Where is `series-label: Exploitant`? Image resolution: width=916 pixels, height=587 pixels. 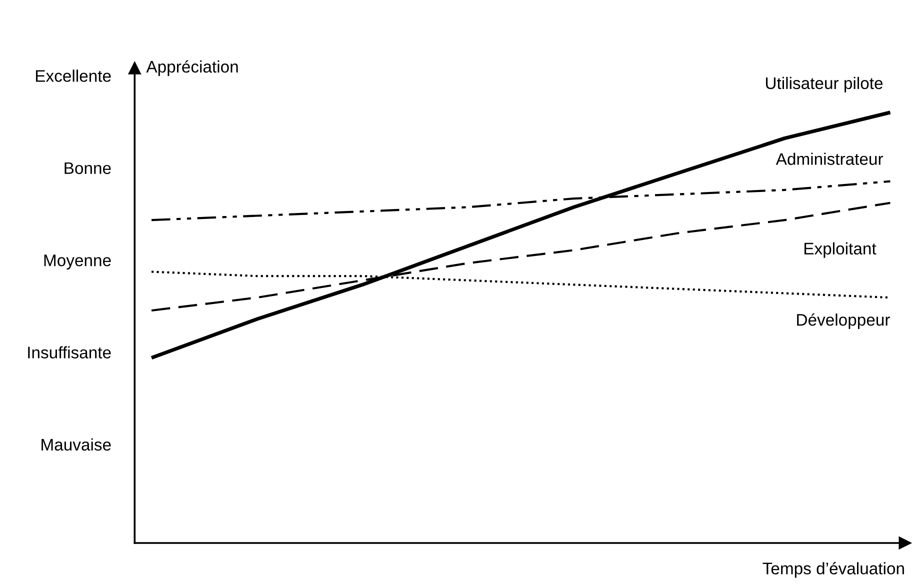 series-label: Exploitant is located at coordinates (840, 250).